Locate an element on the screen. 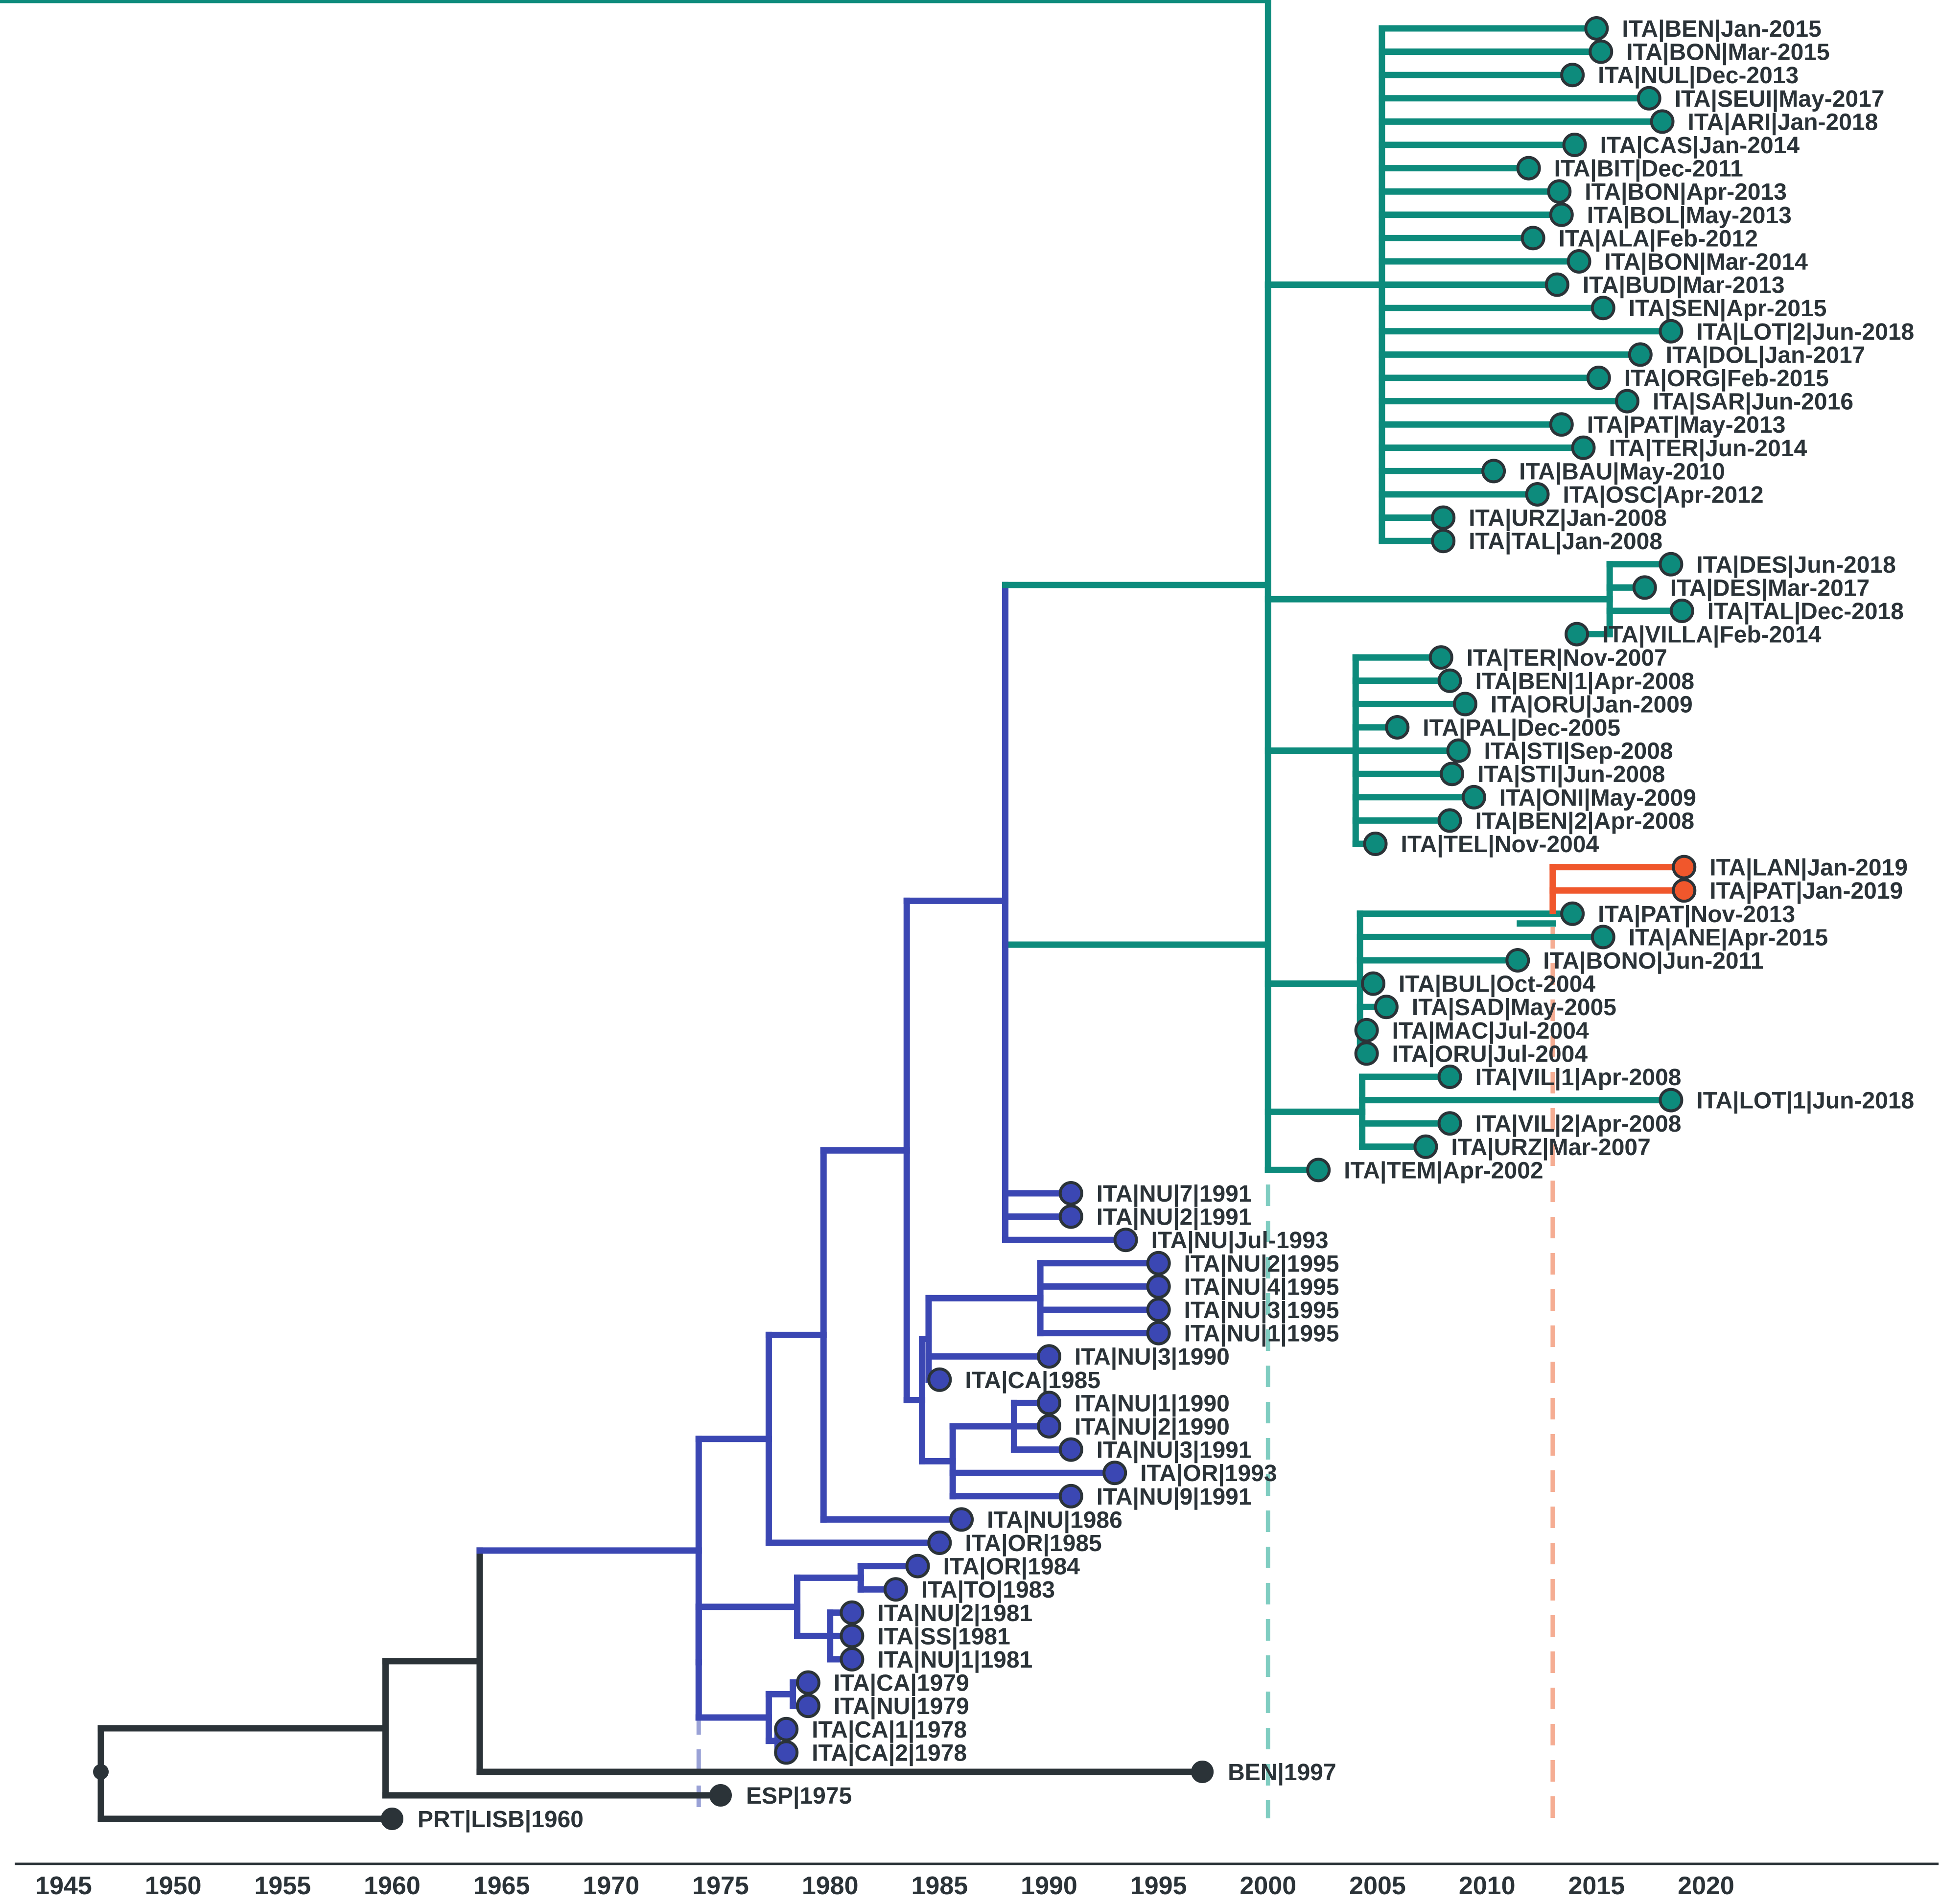 This screenshot has width=1941, height=1904. tip-label: ITA|URZ|Jan-2008 is located at coordinates (1568, 519).